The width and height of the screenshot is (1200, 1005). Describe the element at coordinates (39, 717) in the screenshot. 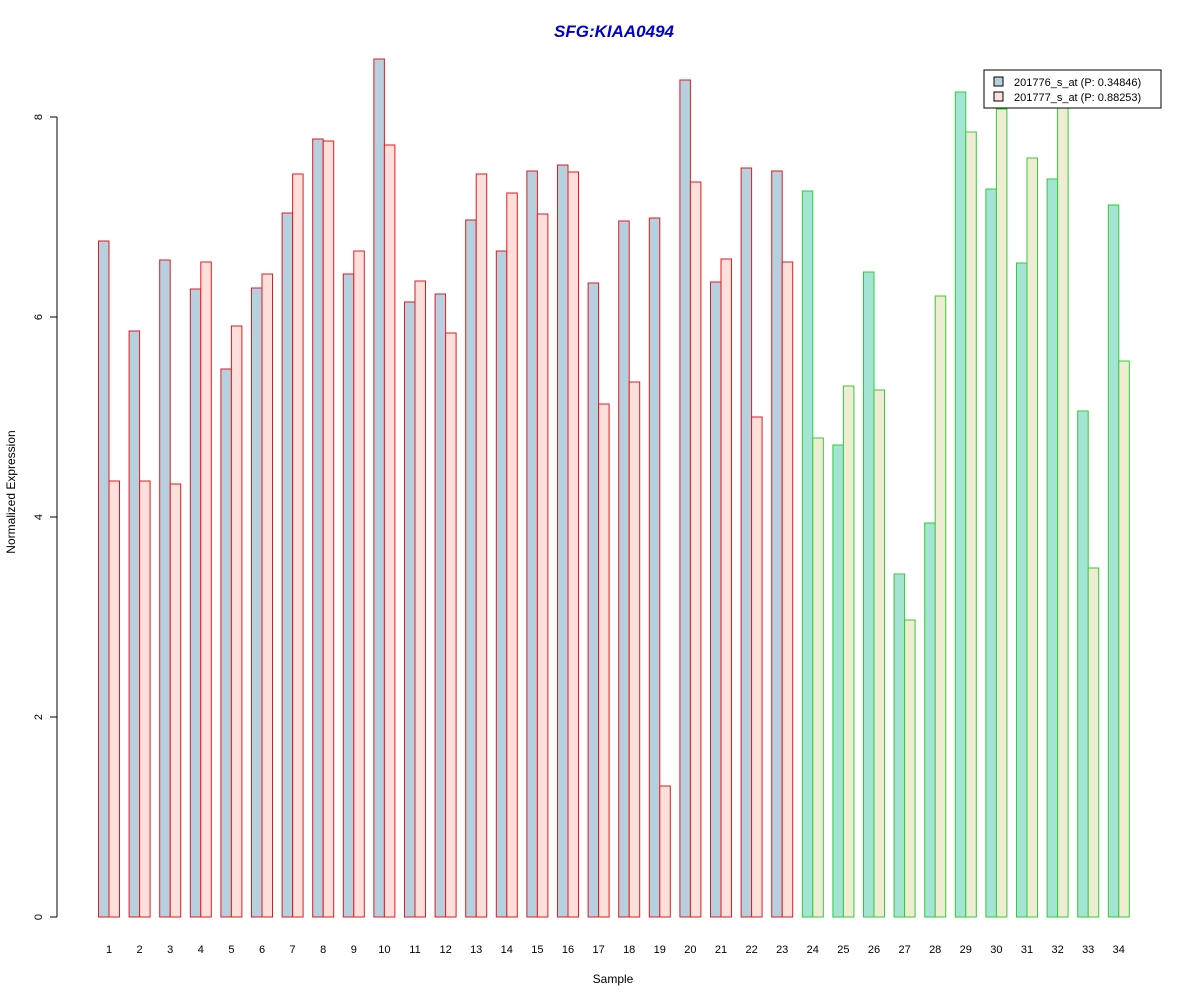

I see `y-tick-label-1: 2` at that location.